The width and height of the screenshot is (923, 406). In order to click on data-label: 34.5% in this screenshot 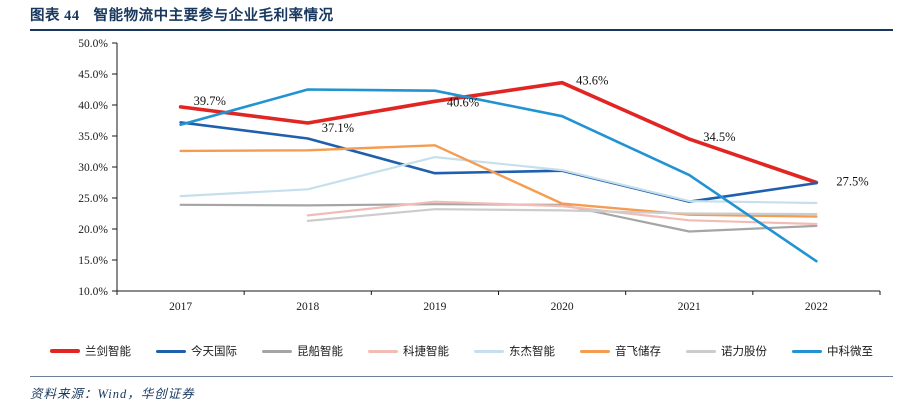, I will do `click(719, 137)`.